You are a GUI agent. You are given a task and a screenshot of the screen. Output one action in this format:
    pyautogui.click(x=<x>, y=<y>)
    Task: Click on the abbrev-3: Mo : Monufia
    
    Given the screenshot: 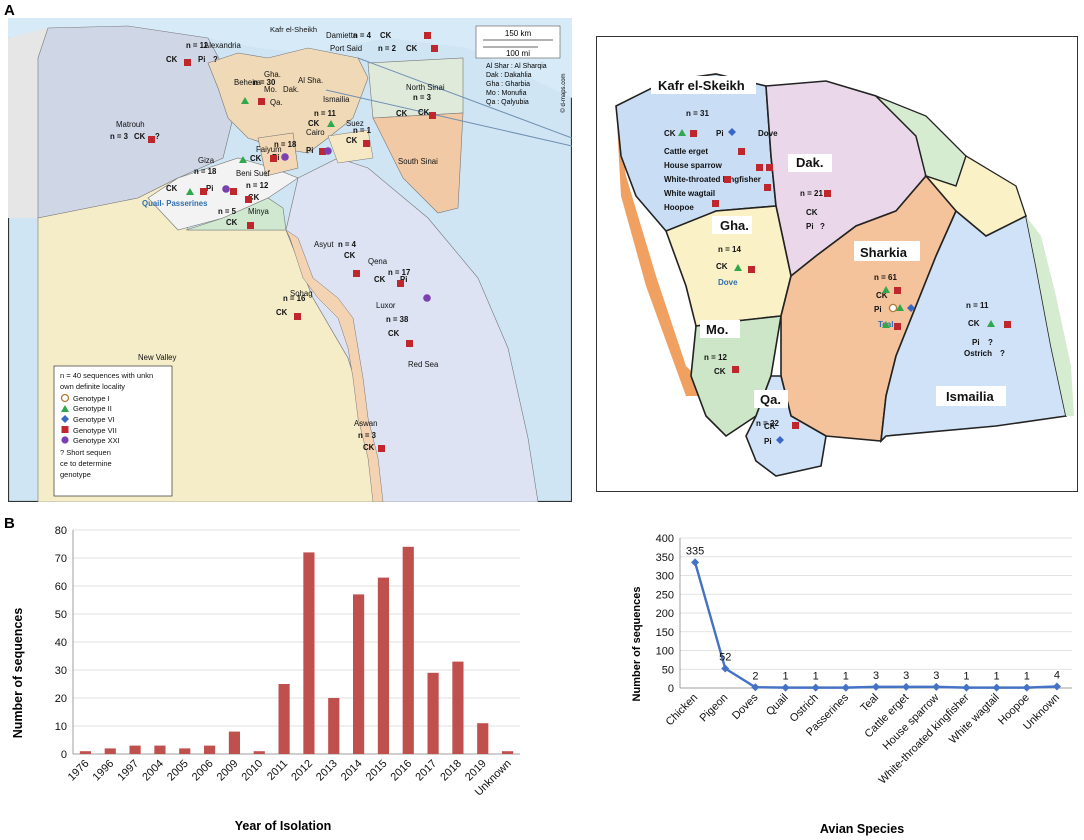 What is the action you would take?
    pyautogui.click(x=506, y=93)
    